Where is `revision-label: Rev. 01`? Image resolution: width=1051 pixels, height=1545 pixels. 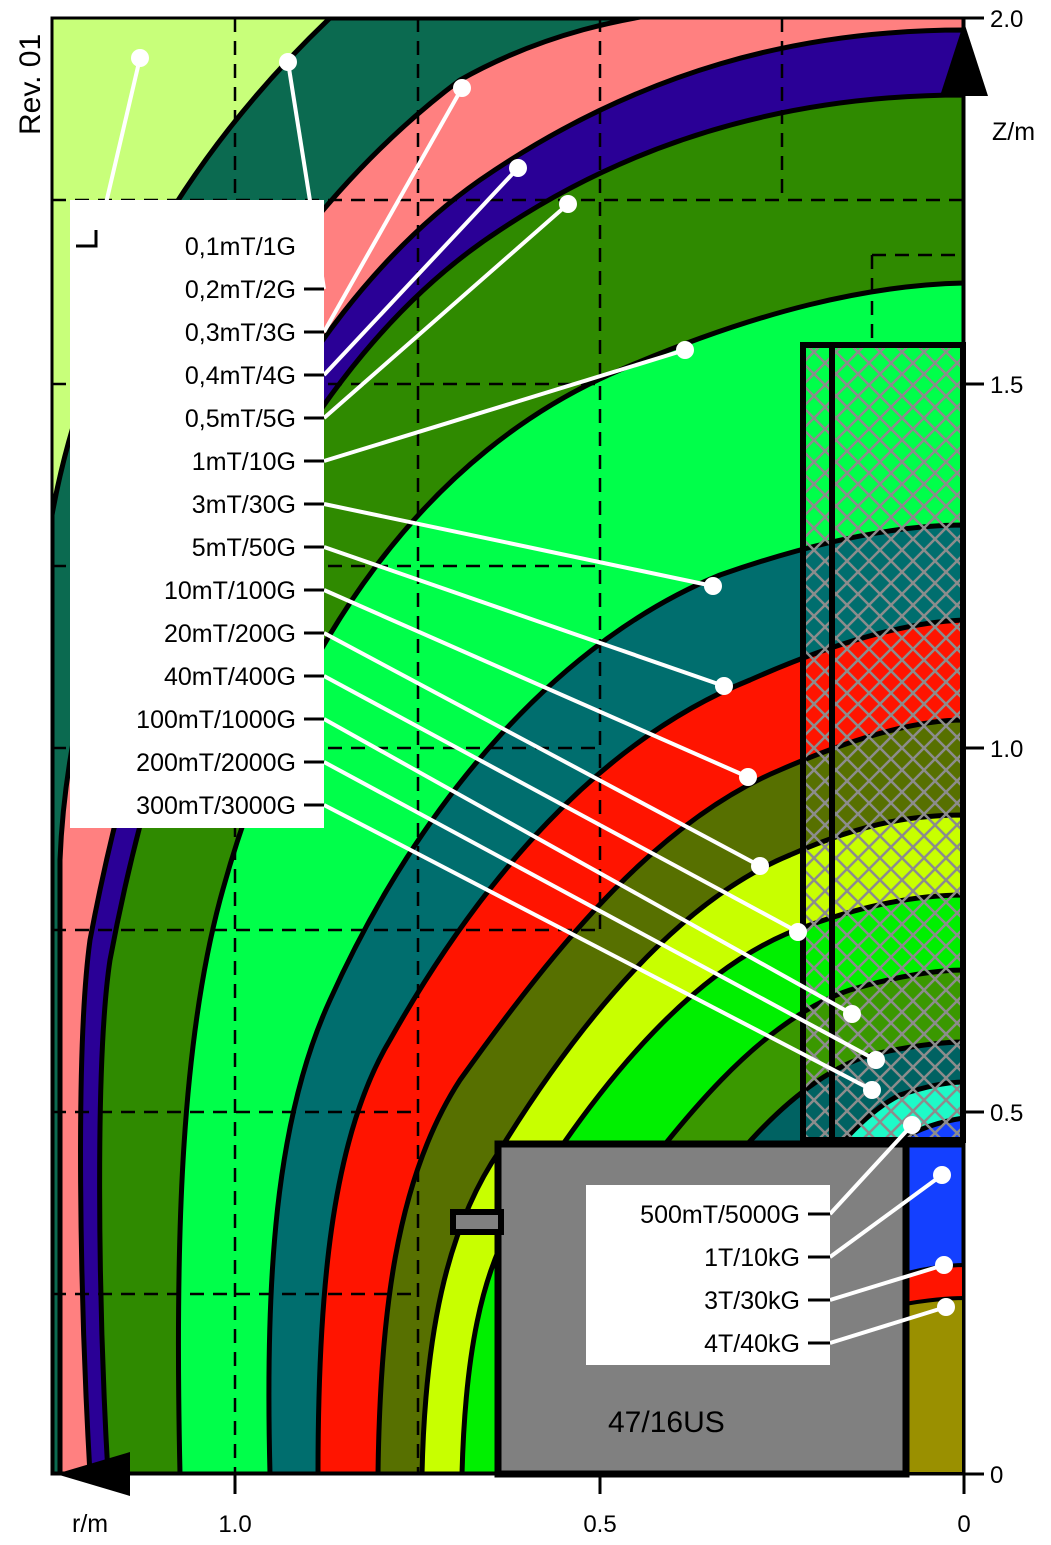 revision-label: Rev. 01 is located at coordinates (30, 84).